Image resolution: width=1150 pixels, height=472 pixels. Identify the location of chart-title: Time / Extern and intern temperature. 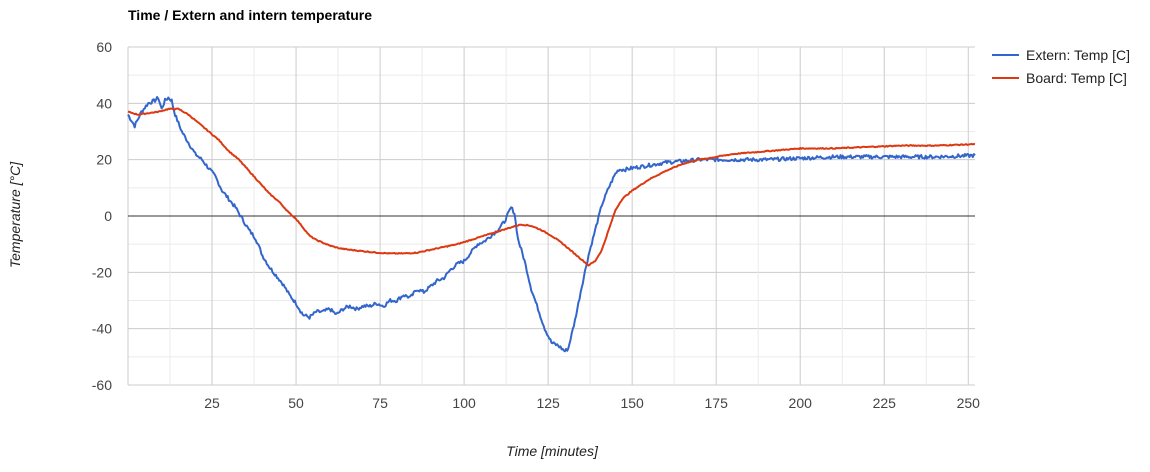
(250, 15).